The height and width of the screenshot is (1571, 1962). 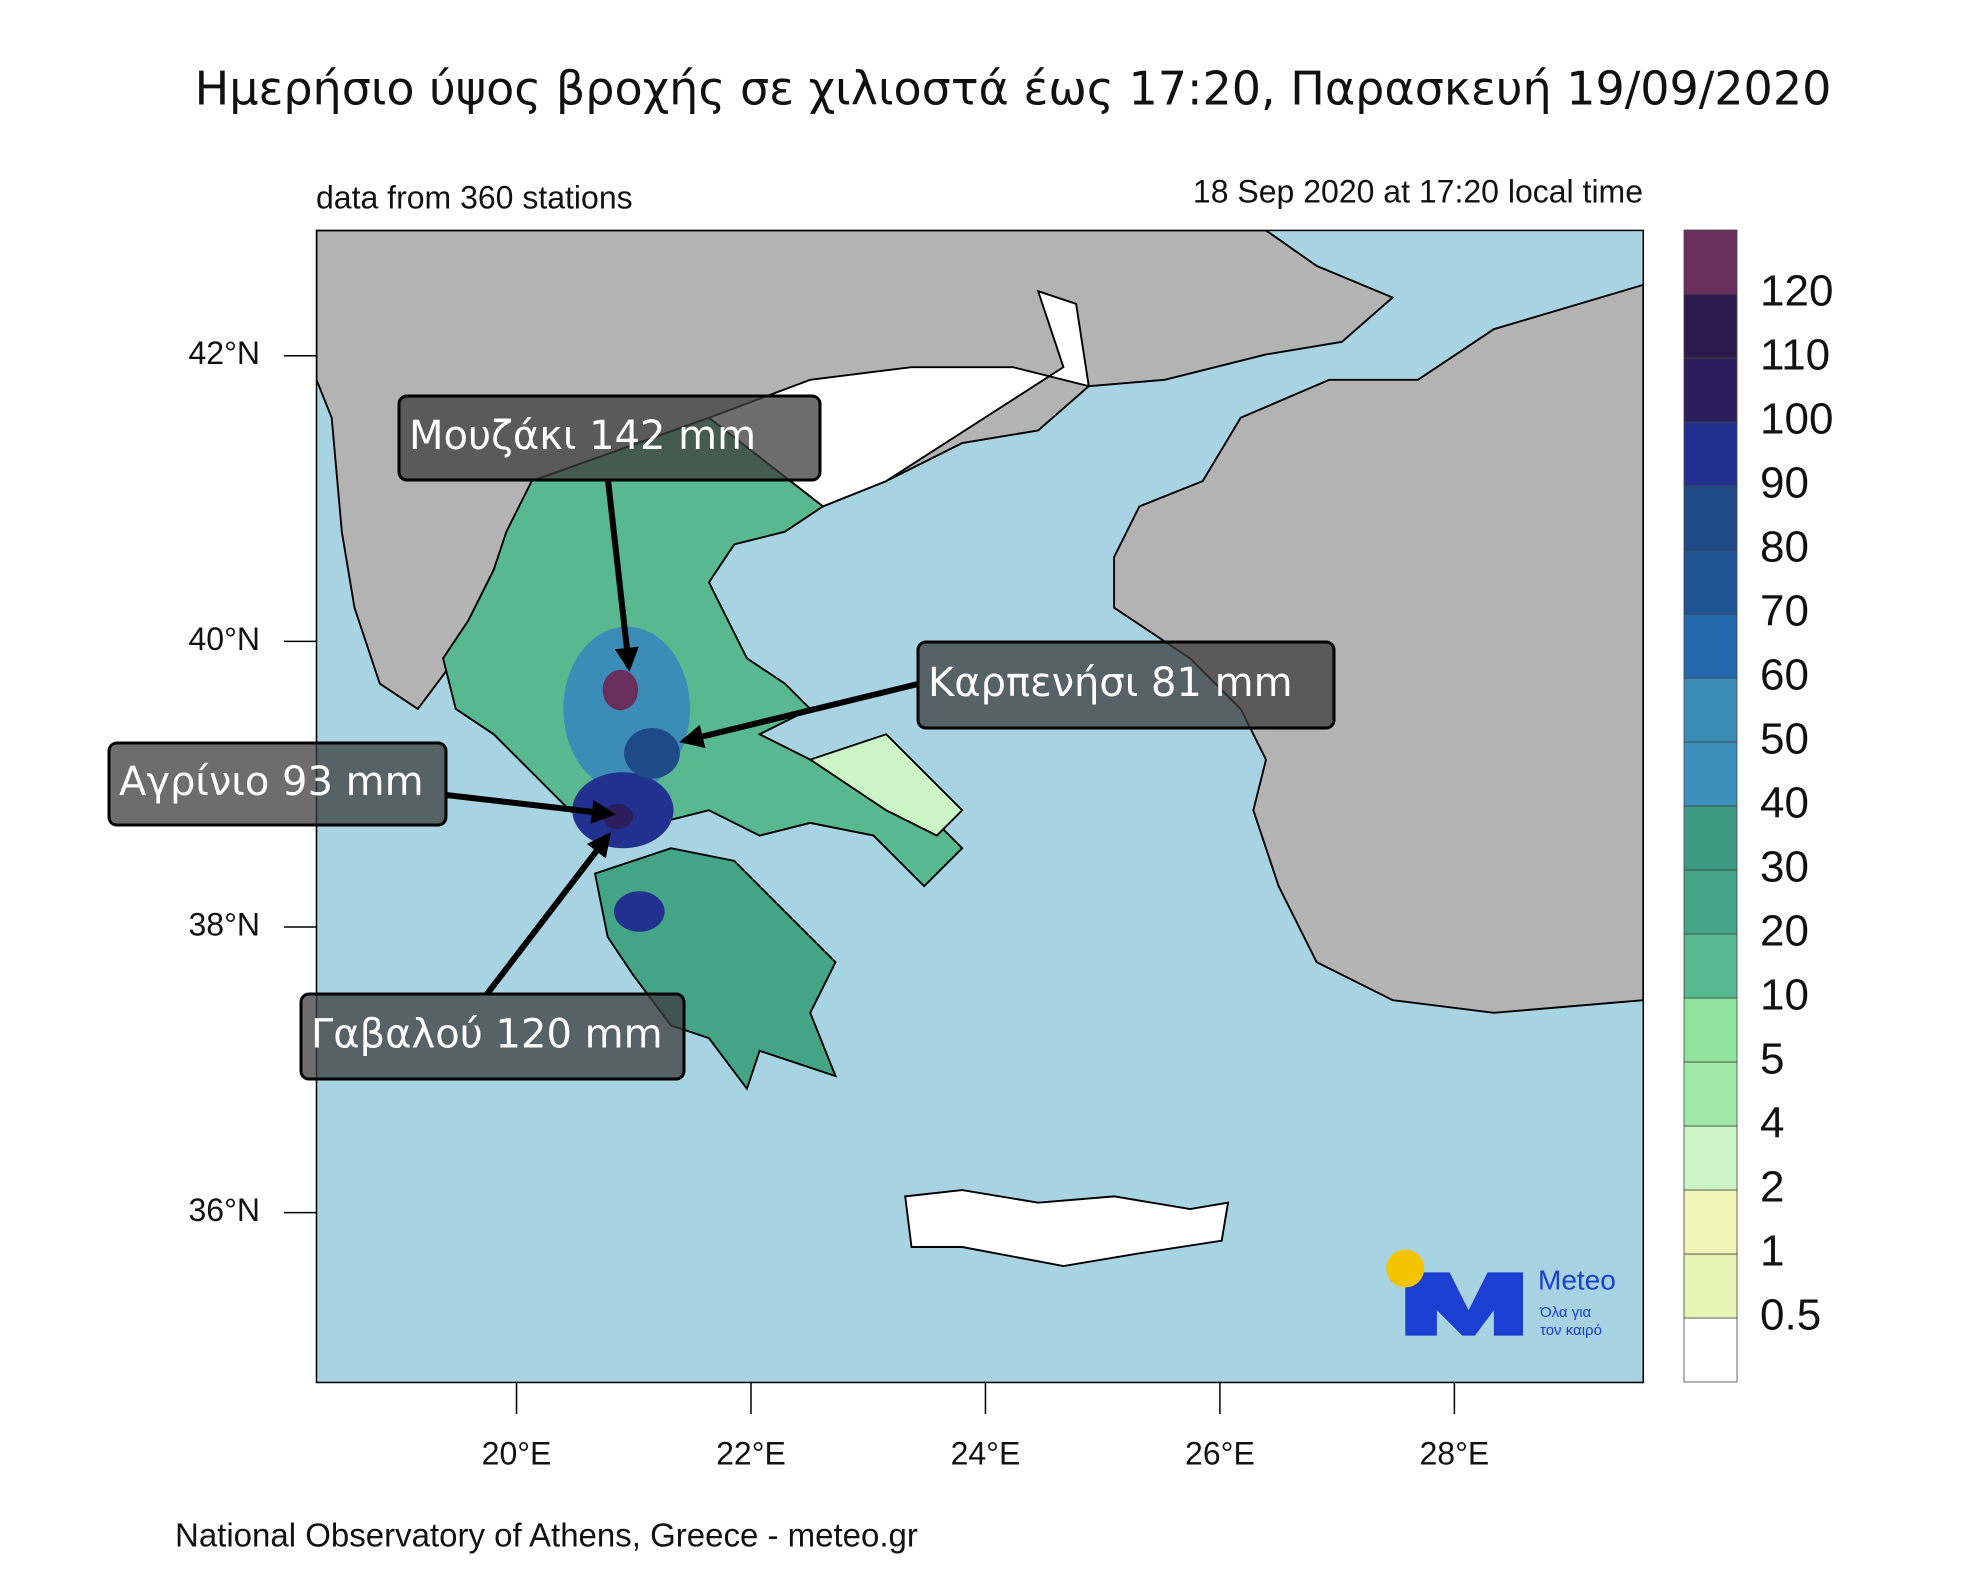 I want to click on colorbar-label: 70, so click(x=1784, y=611).